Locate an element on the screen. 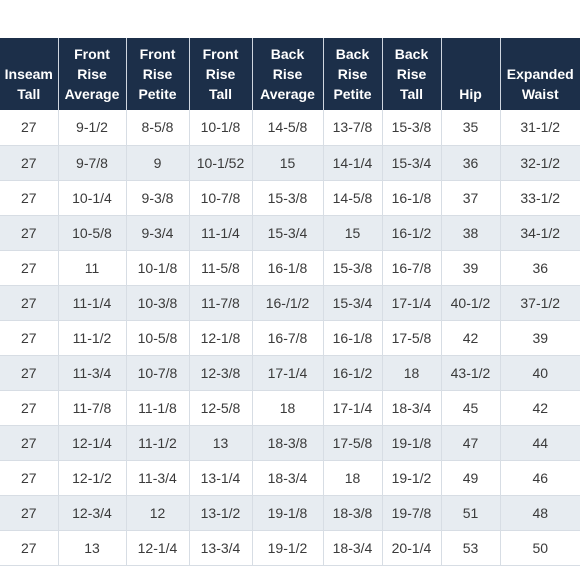 The height and width of the screenshot is (580, 580). column-header: Front Rise Petite is located at coordinates (158, 74).